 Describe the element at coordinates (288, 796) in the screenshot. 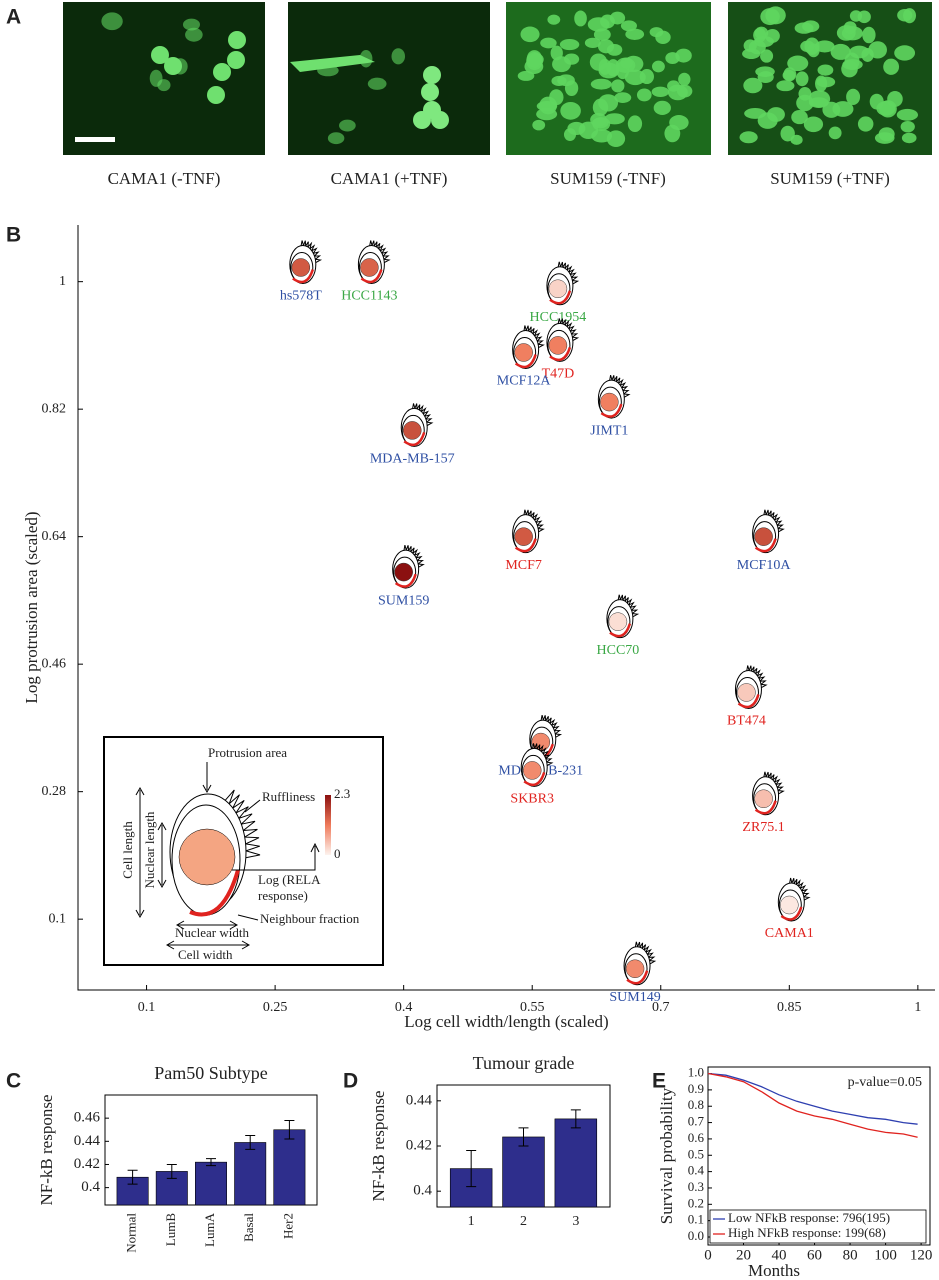

I see `inset-label: Ruffliness` at that location.